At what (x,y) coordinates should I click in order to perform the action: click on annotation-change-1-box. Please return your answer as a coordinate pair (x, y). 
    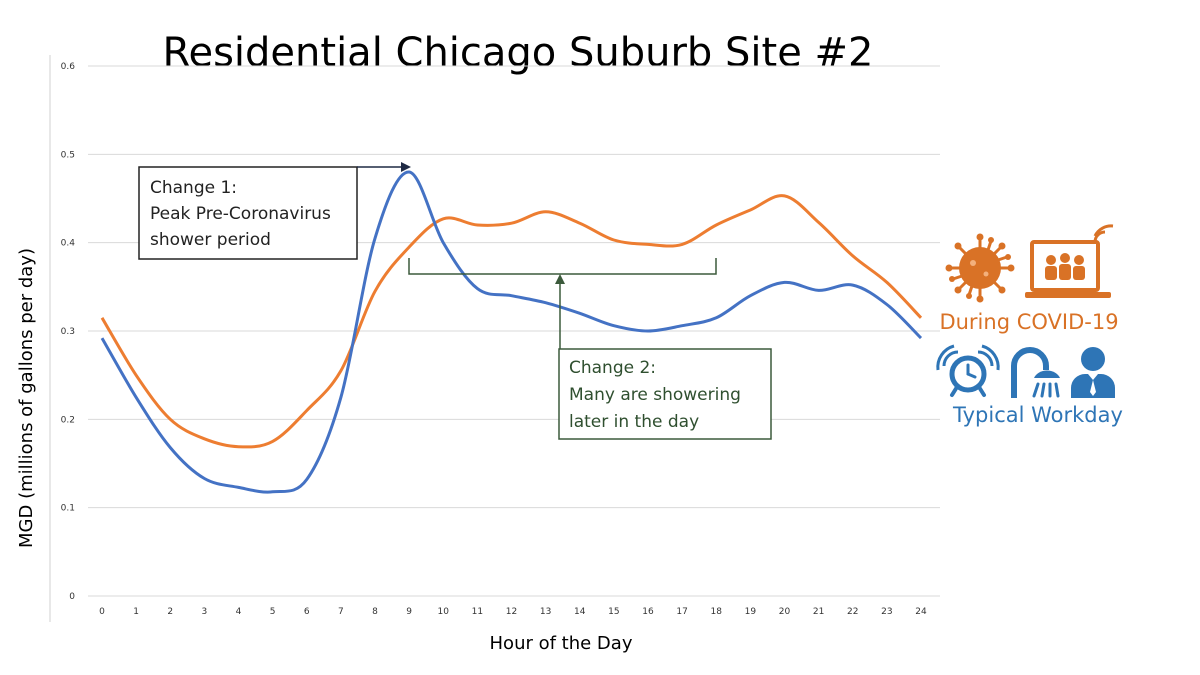
    Looking at the image, I should click on (248, 213).